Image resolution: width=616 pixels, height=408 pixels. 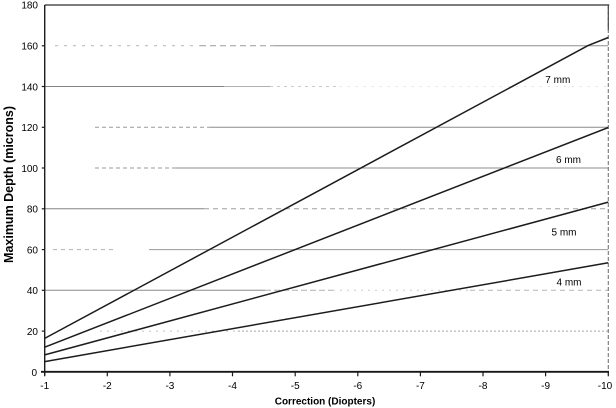 What do you see at coordinates (29, 47) in the screenshot?
I see `svg-text: 160` at bounding box center [29, 47].